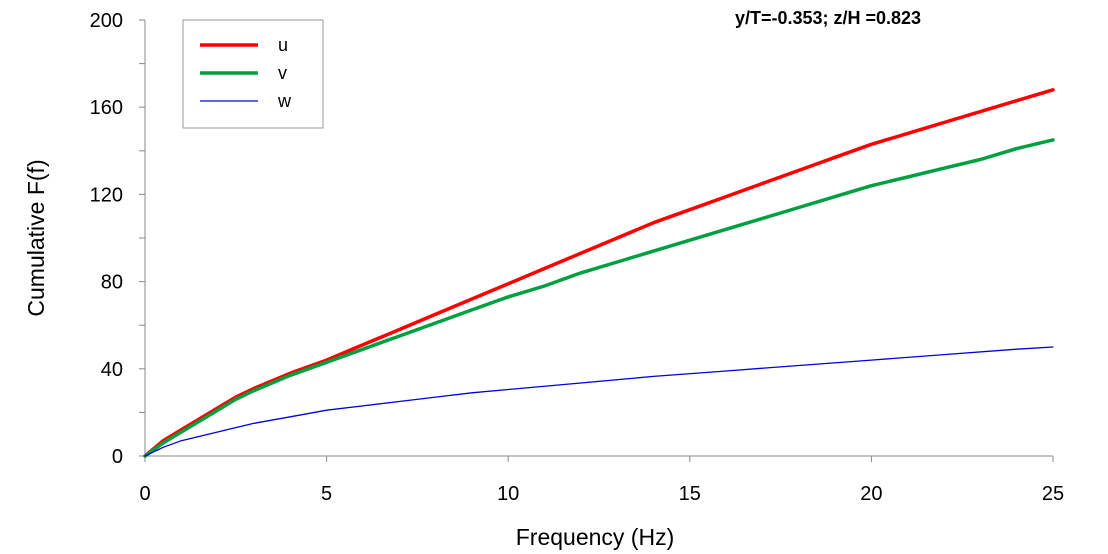 The image size is (1108, 554). I want to click on x-tick-label: 15, so click(690, 494).